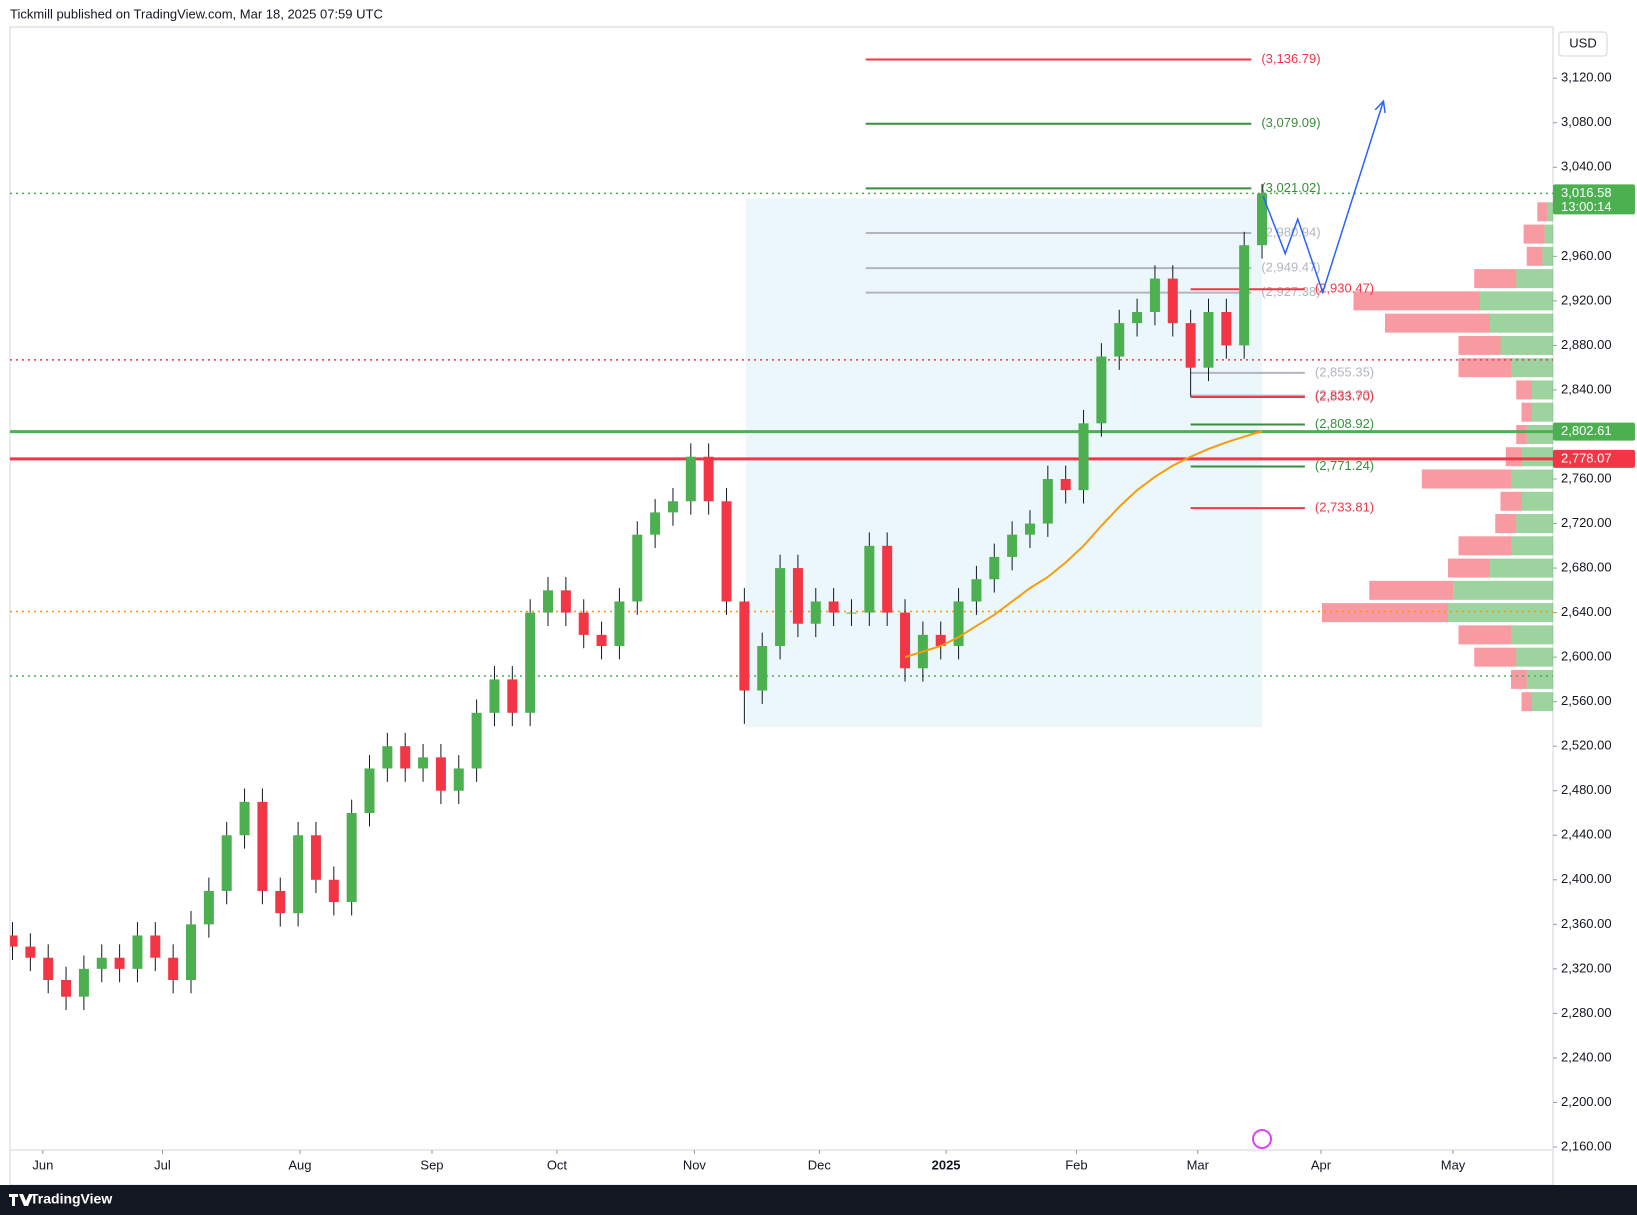 The width and height of the screenshot is (1637, 1215). I want to click on y-tick-label: 2,400.00, so click(1586, 878).